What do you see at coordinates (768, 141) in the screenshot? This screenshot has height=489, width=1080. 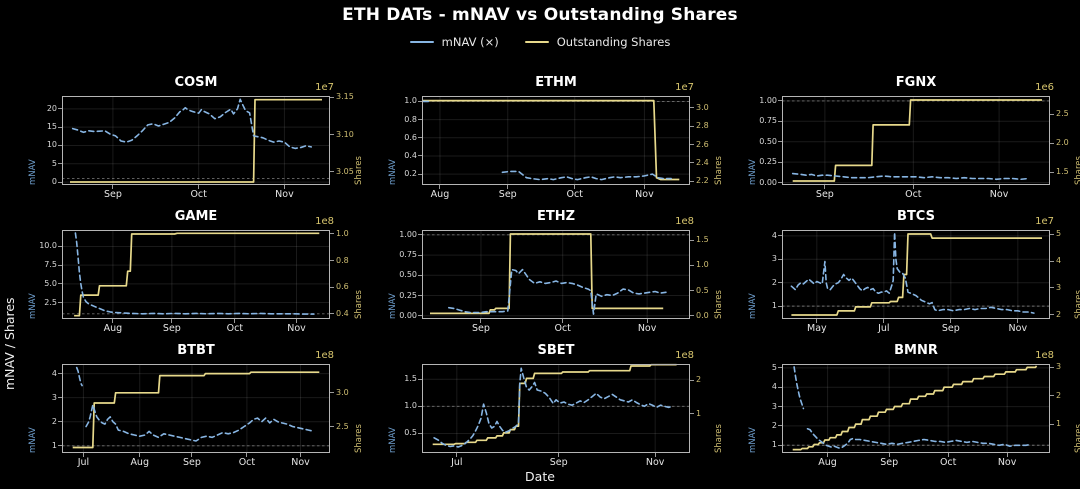 I see `left-tick-label: 0.50` at bounding box center [768, 141].